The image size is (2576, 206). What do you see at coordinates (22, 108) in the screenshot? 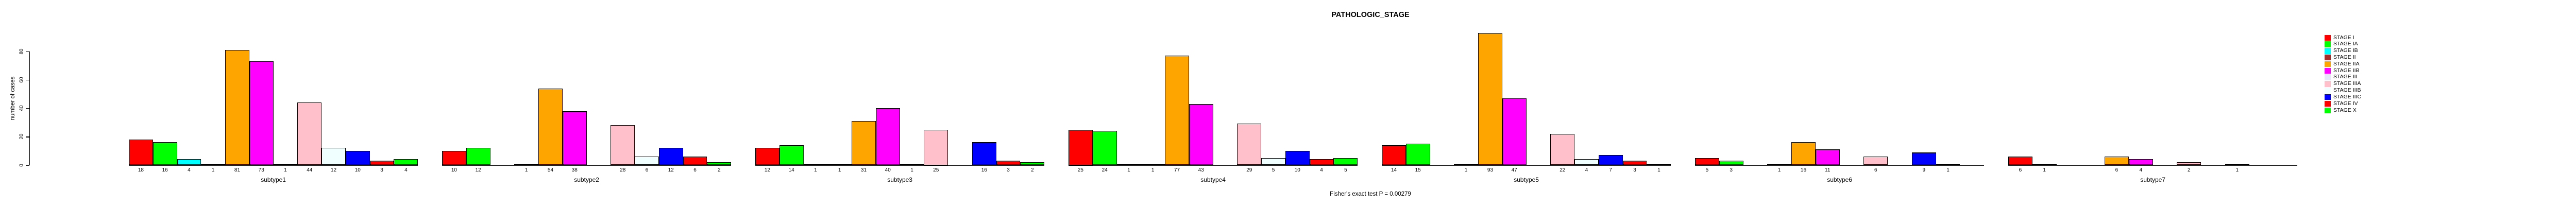
I see `y-tick-label: 40` at bounding box center [22, 108].